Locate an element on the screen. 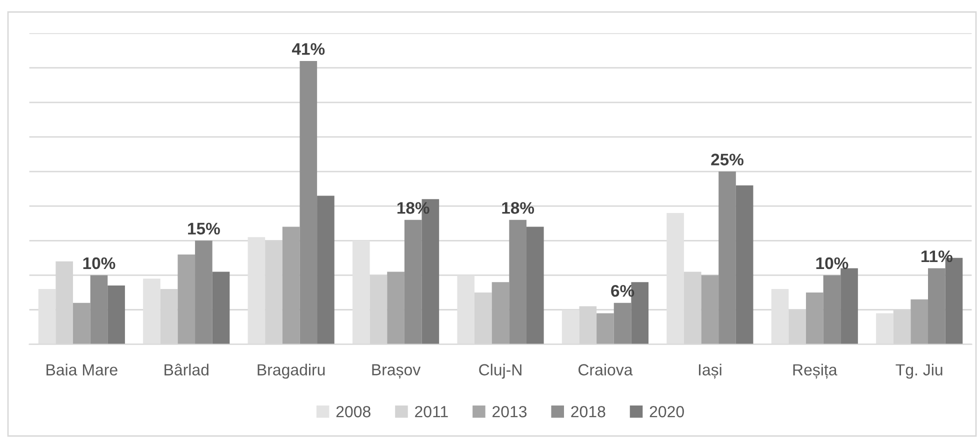 The image size is (980, 441). data-label: 25% is located at coordinates (727, 160).